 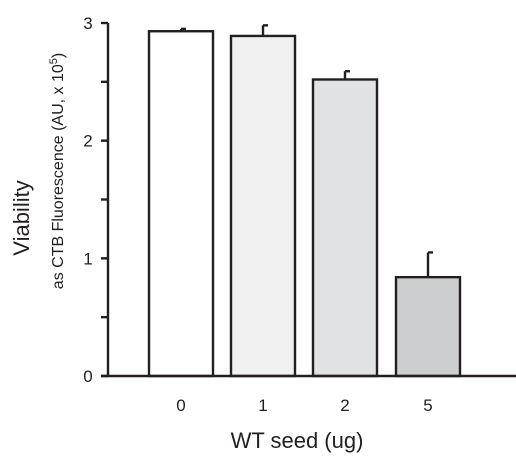 What do you see at coordinates (344, 405) in the screenshot?
I see `x-tick-label-2: 2` at bounding box center [344, 405].